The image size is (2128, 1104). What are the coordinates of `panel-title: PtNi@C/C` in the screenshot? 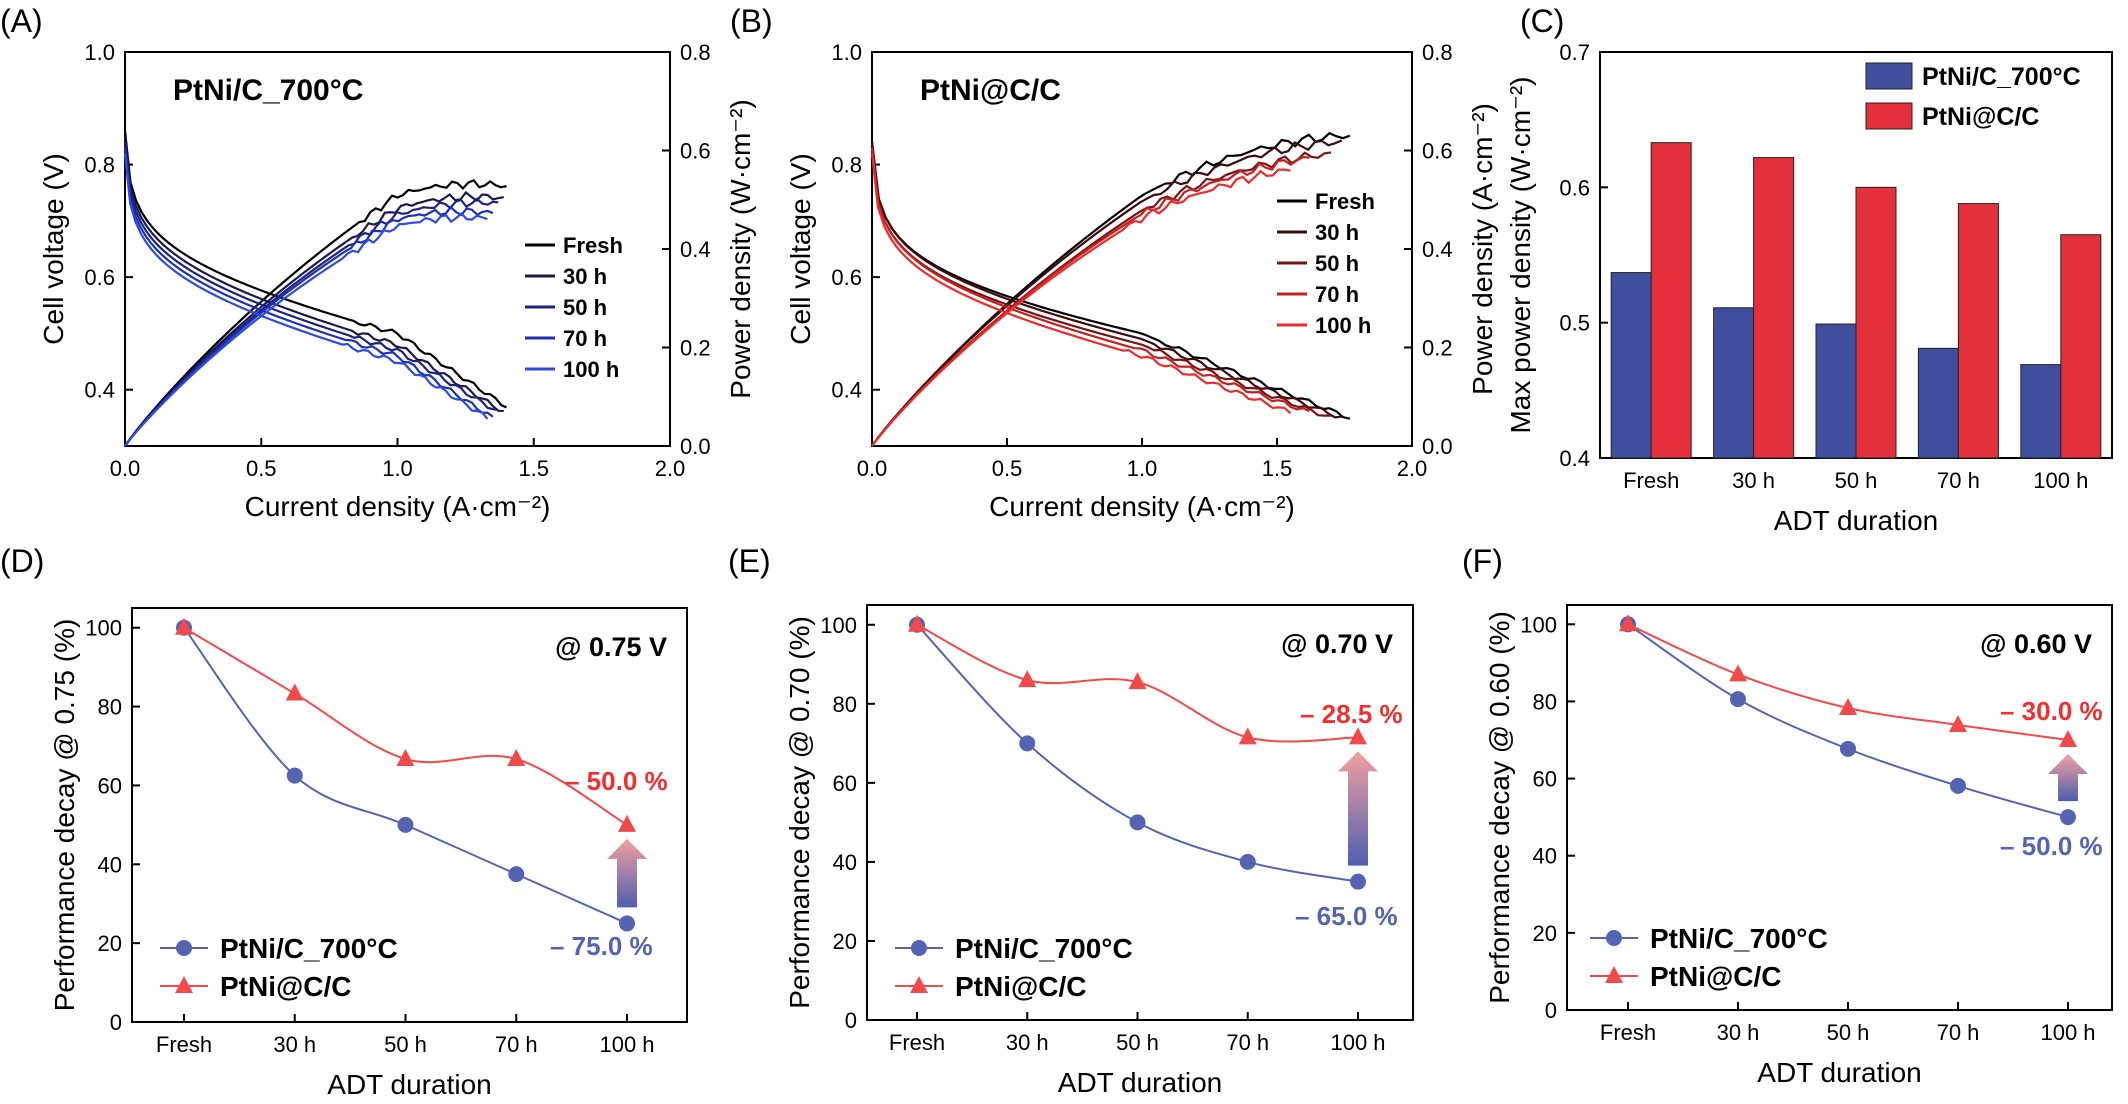 It's located at (990, 90).